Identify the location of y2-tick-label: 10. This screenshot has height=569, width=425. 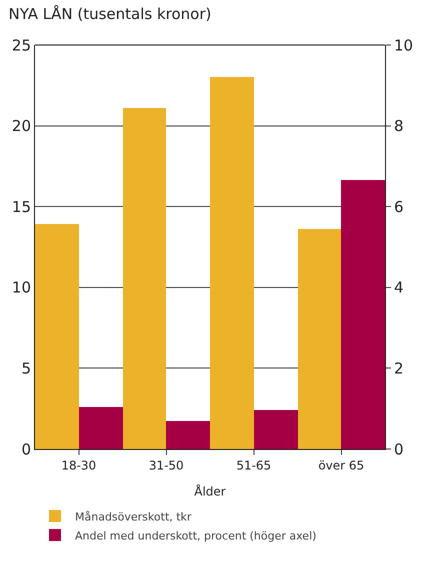
(404, 45).